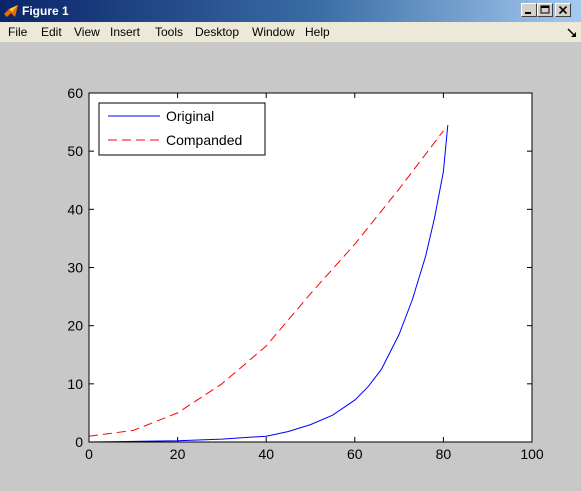 The width and height of the screenshot is (581, 491). Describe the element at coordinates (75, 268) in the screenshot. I see `y-tick-label: 30` at that location.